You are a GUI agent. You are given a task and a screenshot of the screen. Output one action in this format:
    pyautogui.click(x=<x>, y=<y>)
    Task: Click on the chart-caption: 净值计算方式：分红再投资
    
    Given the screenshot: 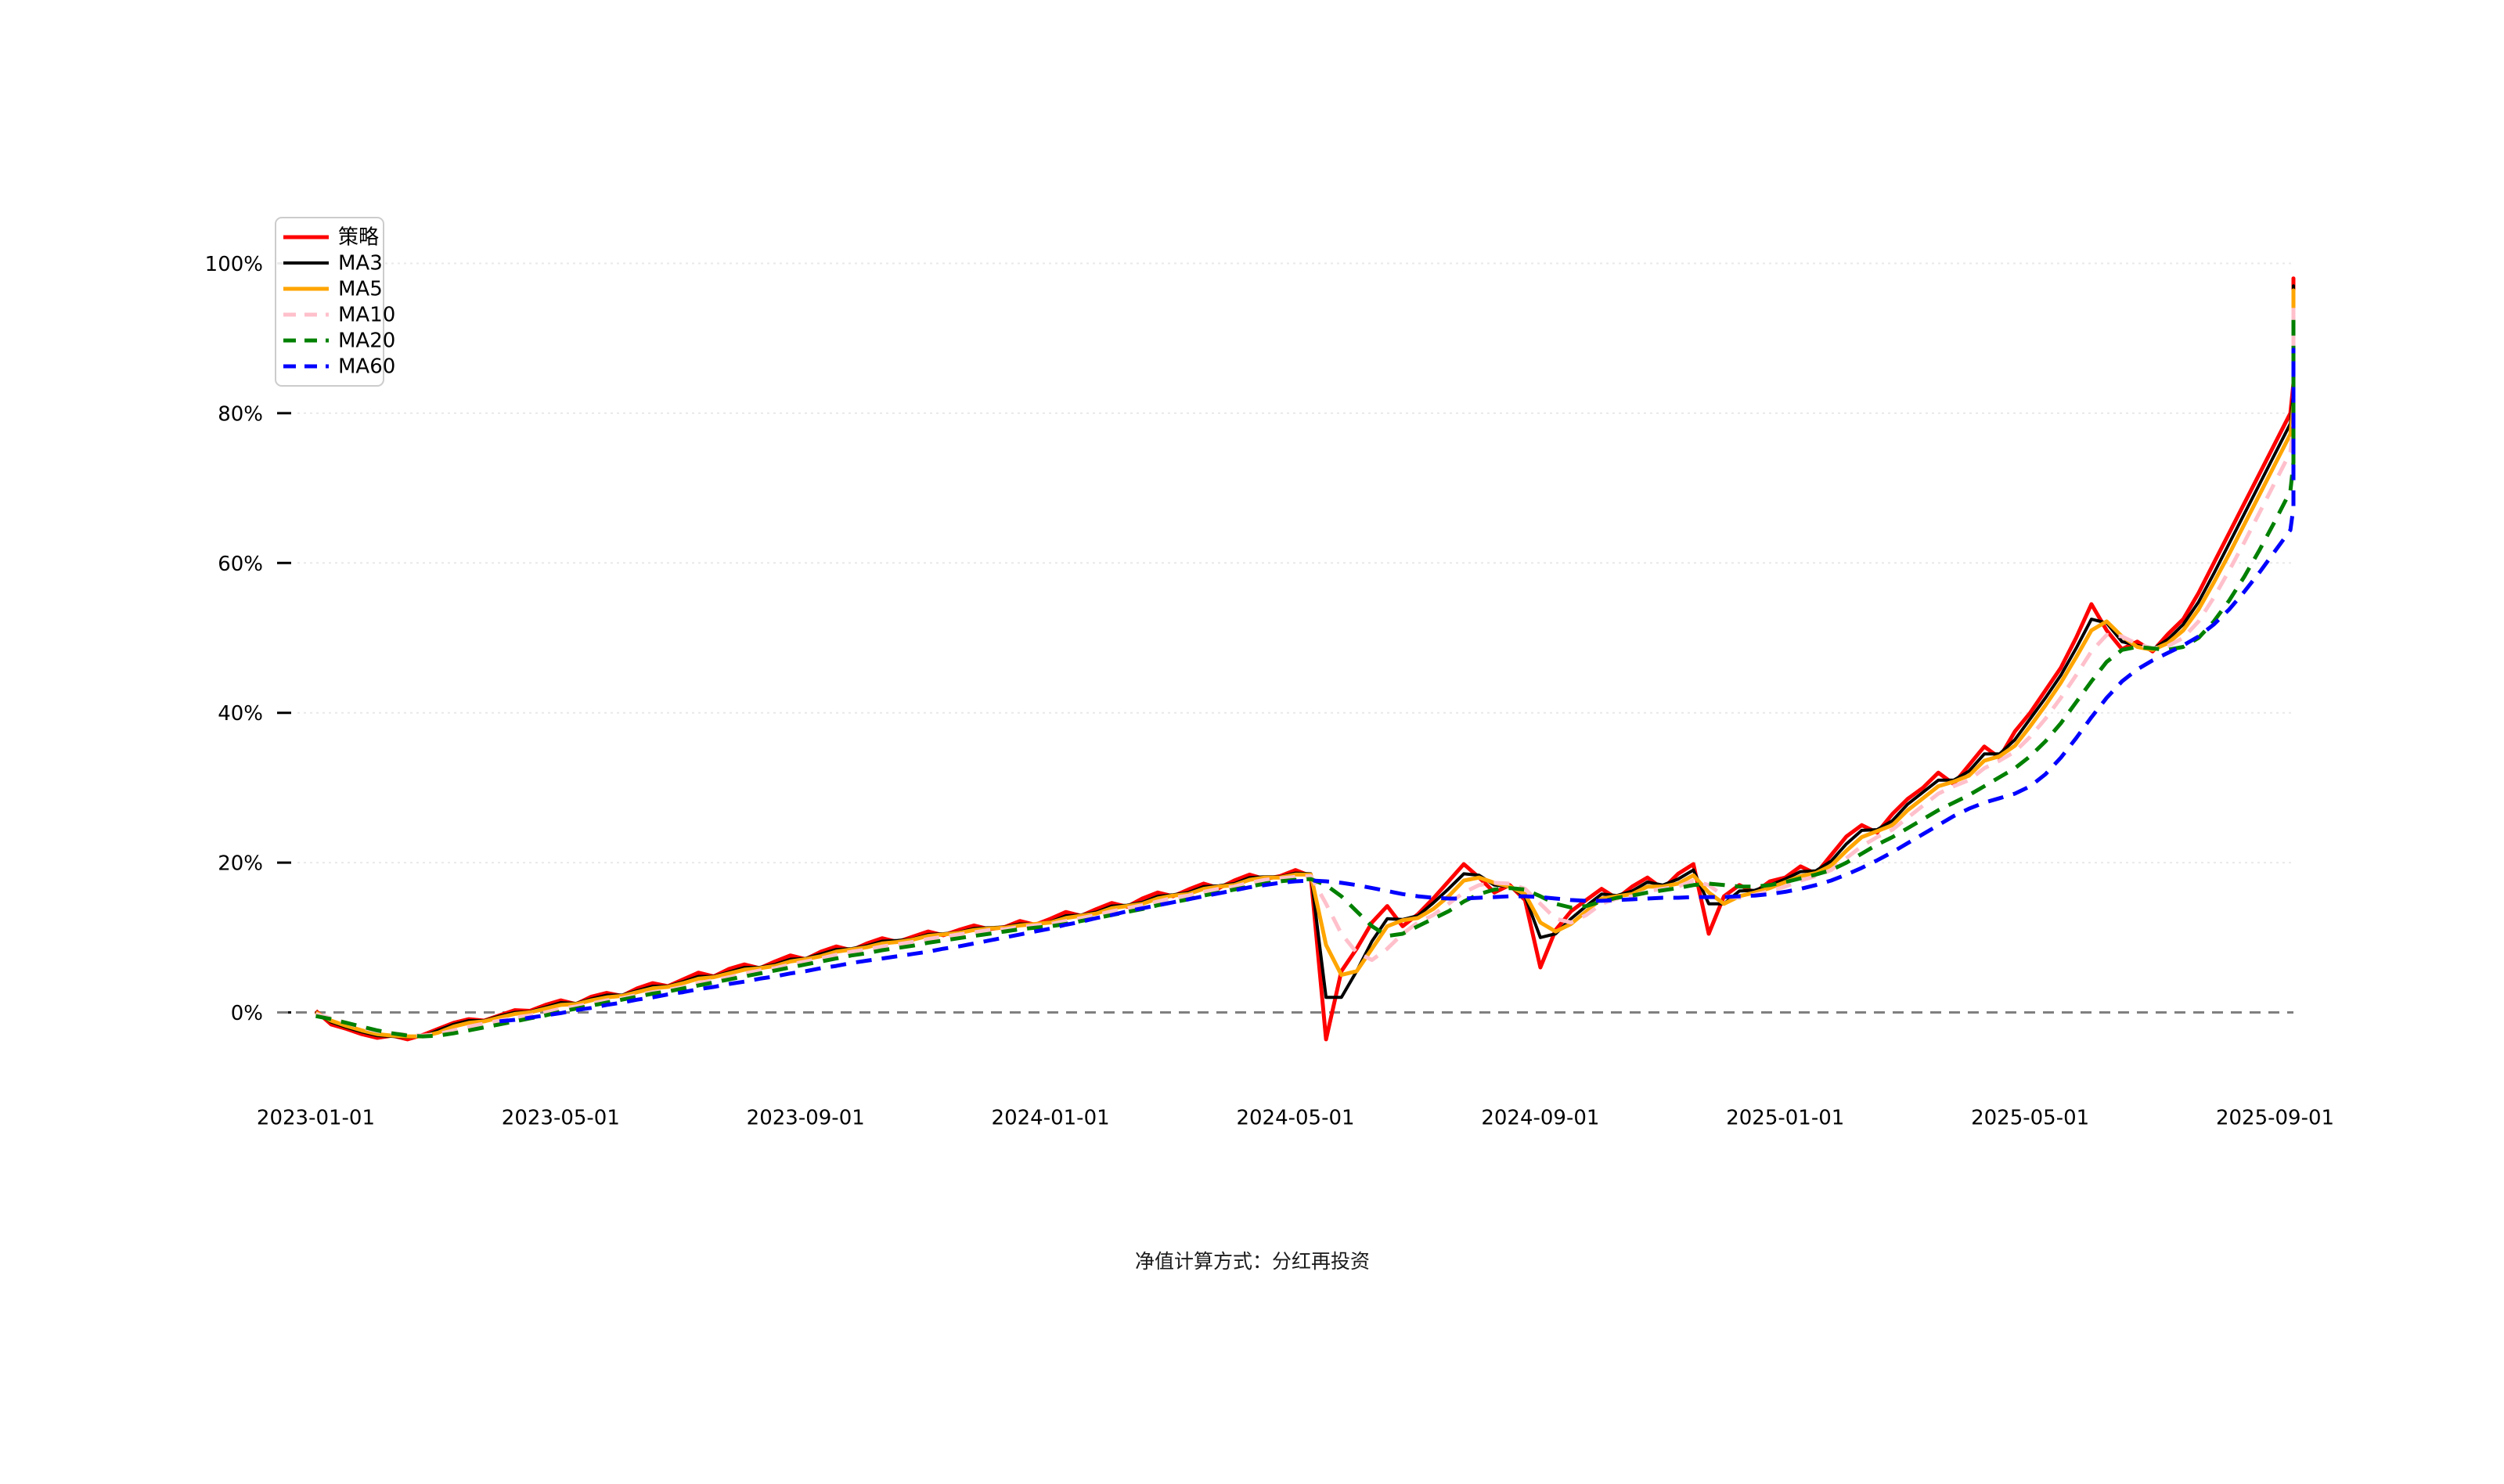 What is the action you would take?
    pyautogui.click(x=1252, y=1261)
    